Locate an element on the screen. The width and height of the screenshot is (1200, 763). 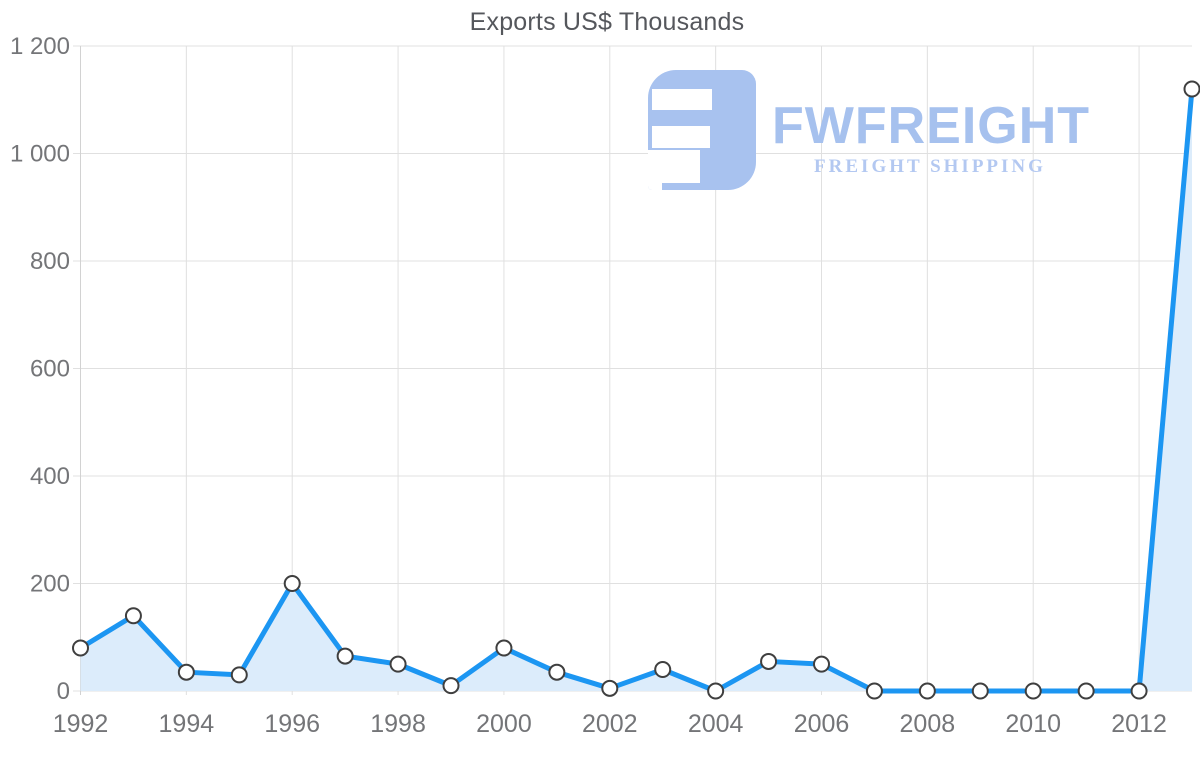
data-point-2007 is located at coordinates (874, 691).